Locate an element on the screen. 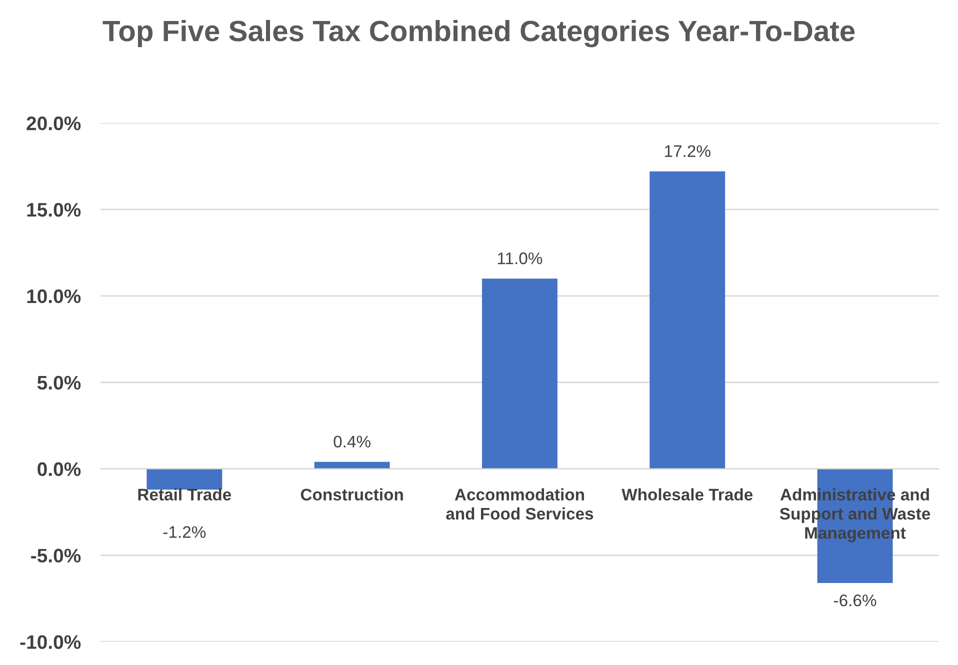  x-tick-label: Wholesale Trade is located at coordinates (687, 494).